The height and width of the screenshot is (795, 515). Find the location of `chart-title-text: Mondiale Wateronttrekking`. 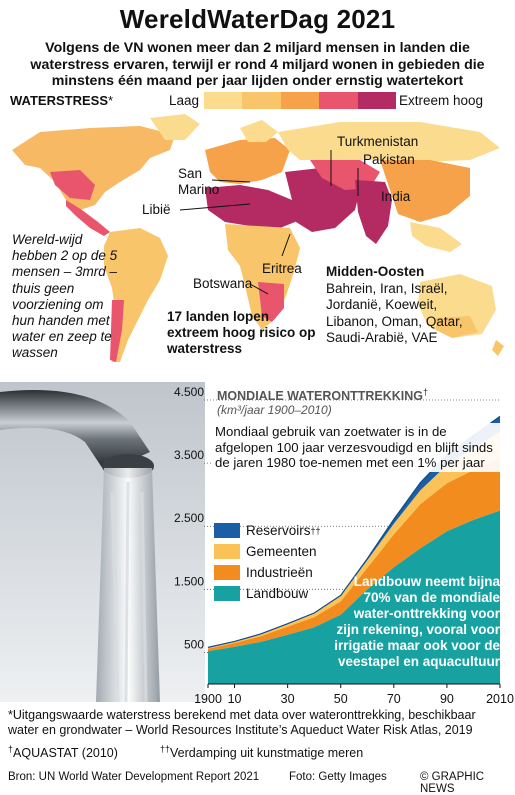

chart-title-text: Mondiale Wateronttrekking is located at coordinates (320, 396).